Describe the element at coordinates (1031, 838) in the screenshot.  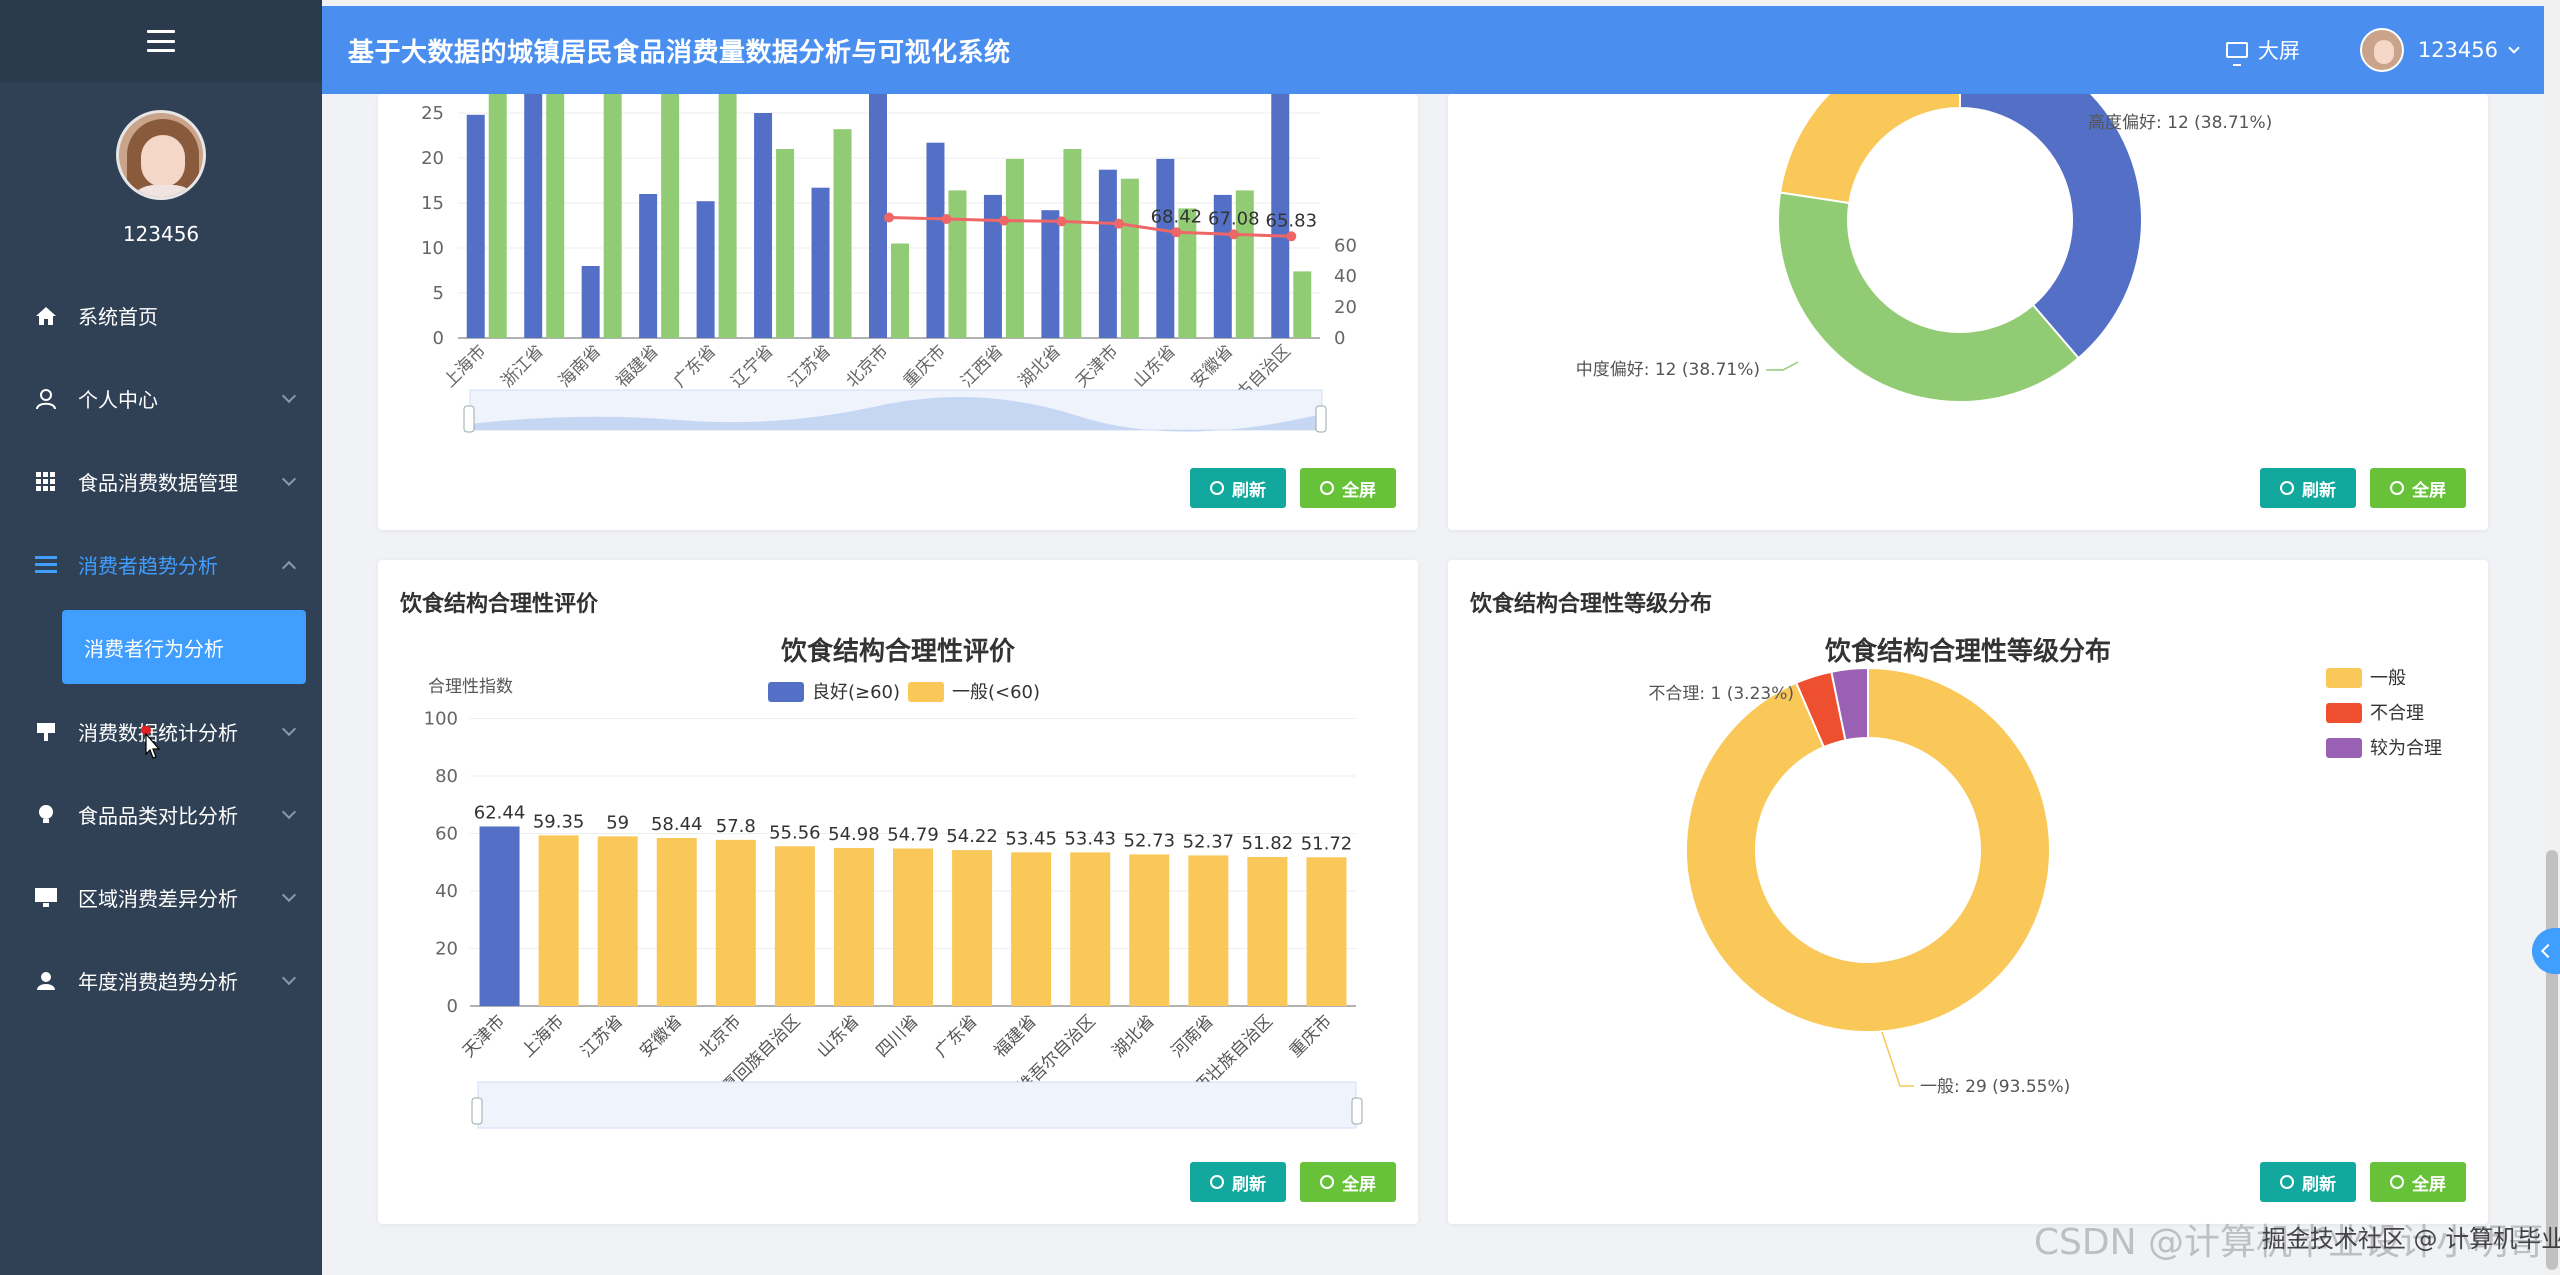
I see `bar-value-label: 53.45` at that location.